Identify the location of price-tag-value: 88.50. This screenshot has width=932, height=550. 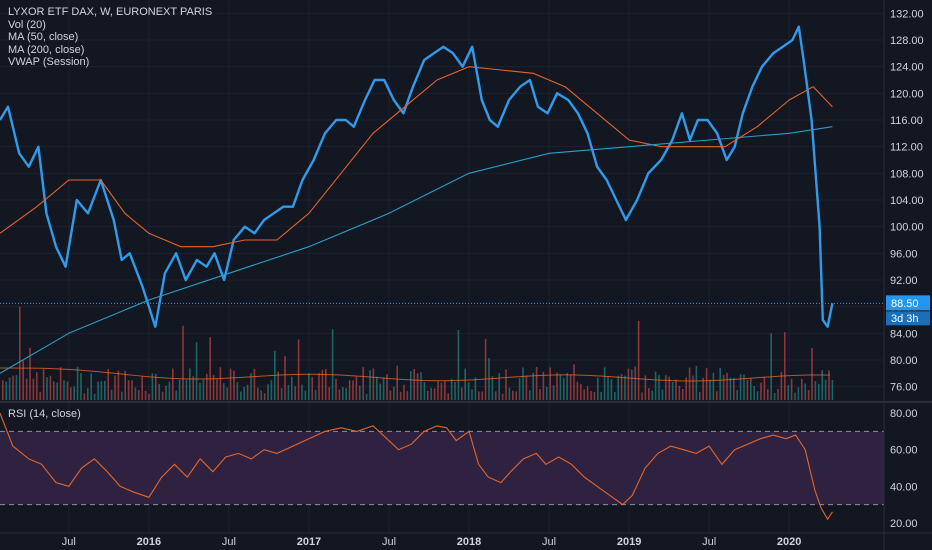
(905, 304).